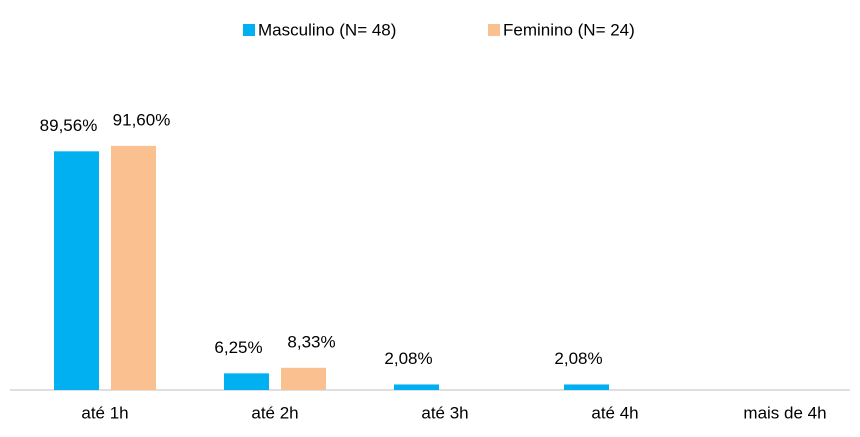  Describe the element at coordinates (104, 412) in the screenshot. I see `x-tick-label: até 1h` at that location.